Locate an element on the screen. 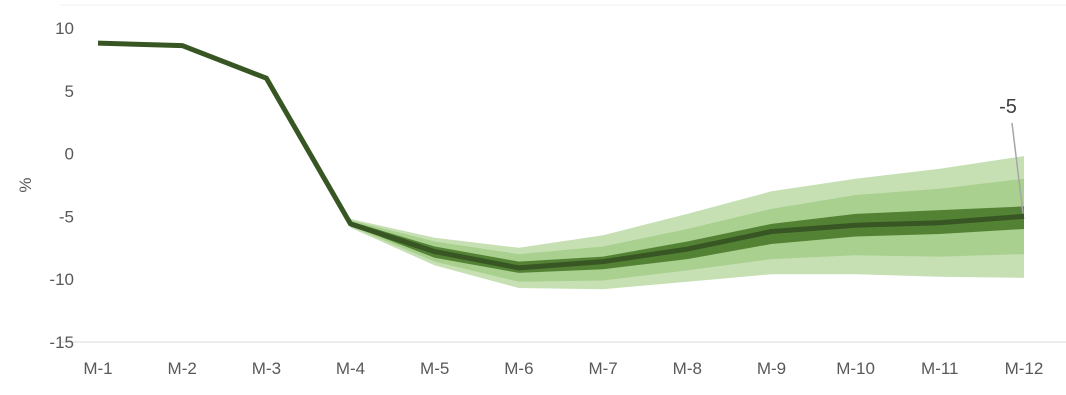 This screenshot has height=395, width=1066. x-tick-label: M-1 is located at coordinates (97, 368).